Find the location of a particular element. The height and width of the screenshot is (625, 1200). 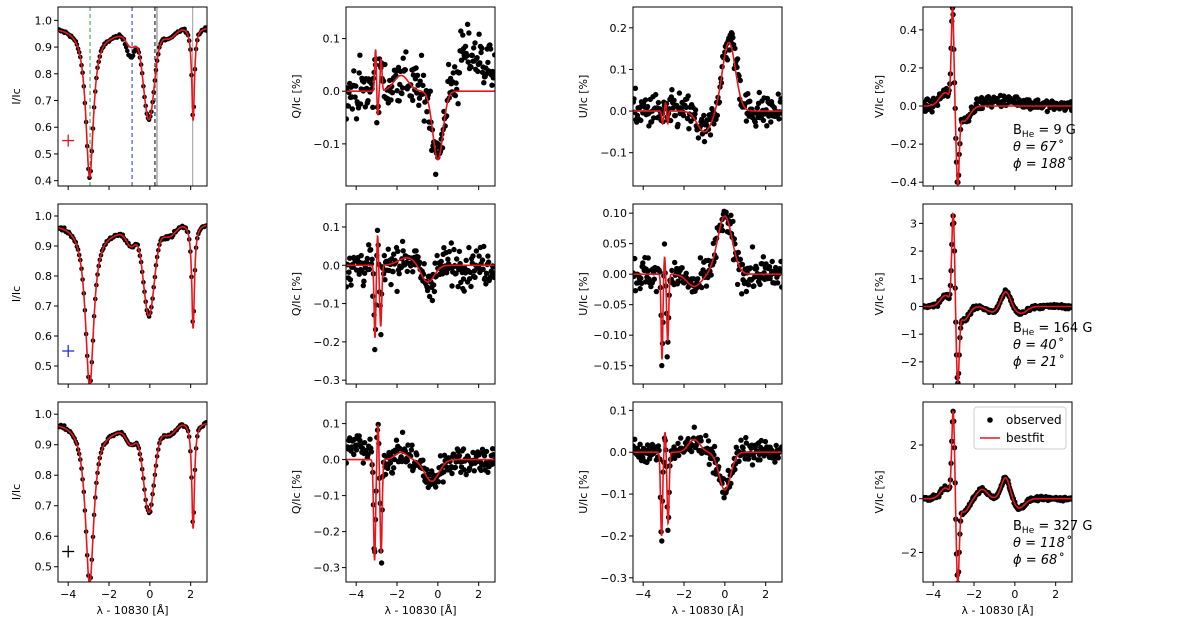

y-axis-label: Q/Ic [%] is located at coordinates (296, 492).